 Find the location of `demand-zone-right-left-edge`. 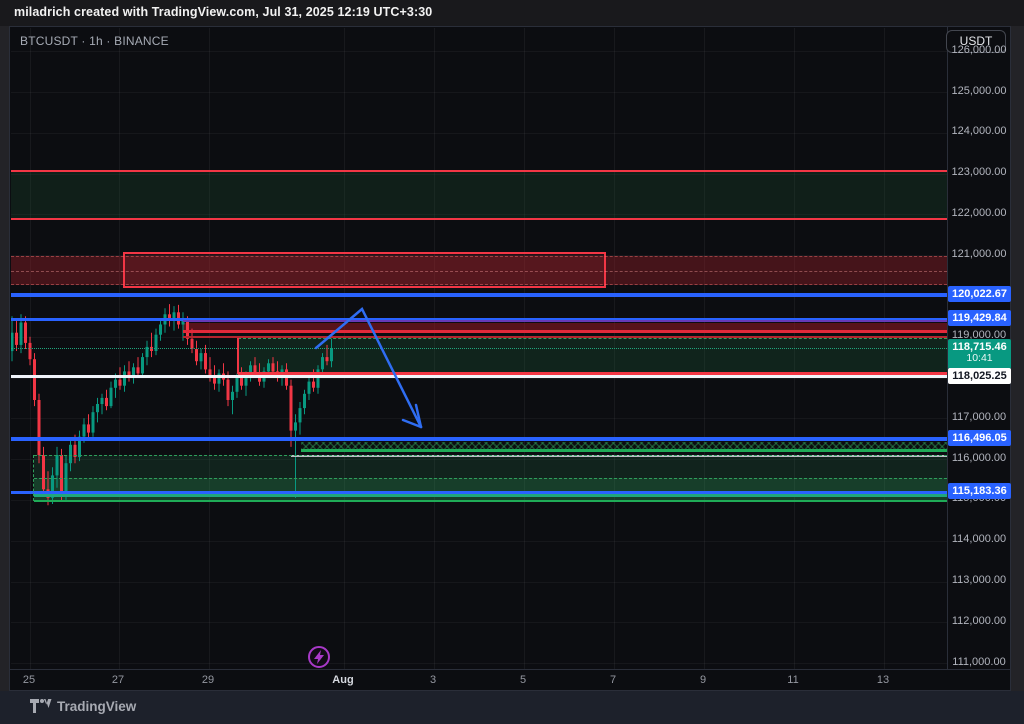

demand-zone-right-left-edge is located at coordinates (237, 356).